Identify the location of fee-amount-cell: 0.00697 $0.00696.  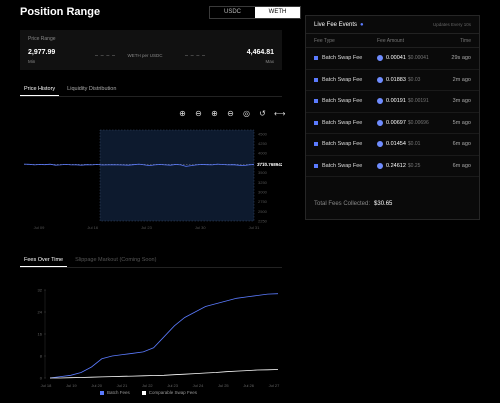
(413, 122).